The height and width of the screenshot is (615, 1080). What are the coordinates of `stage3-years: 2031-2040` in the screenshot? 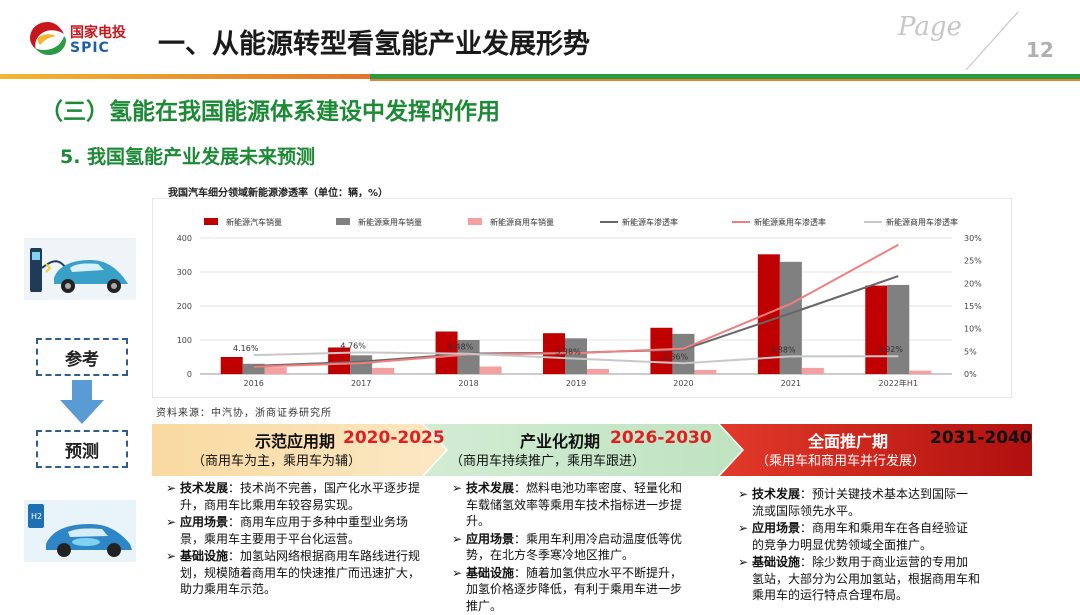 It's located at (981, 438).